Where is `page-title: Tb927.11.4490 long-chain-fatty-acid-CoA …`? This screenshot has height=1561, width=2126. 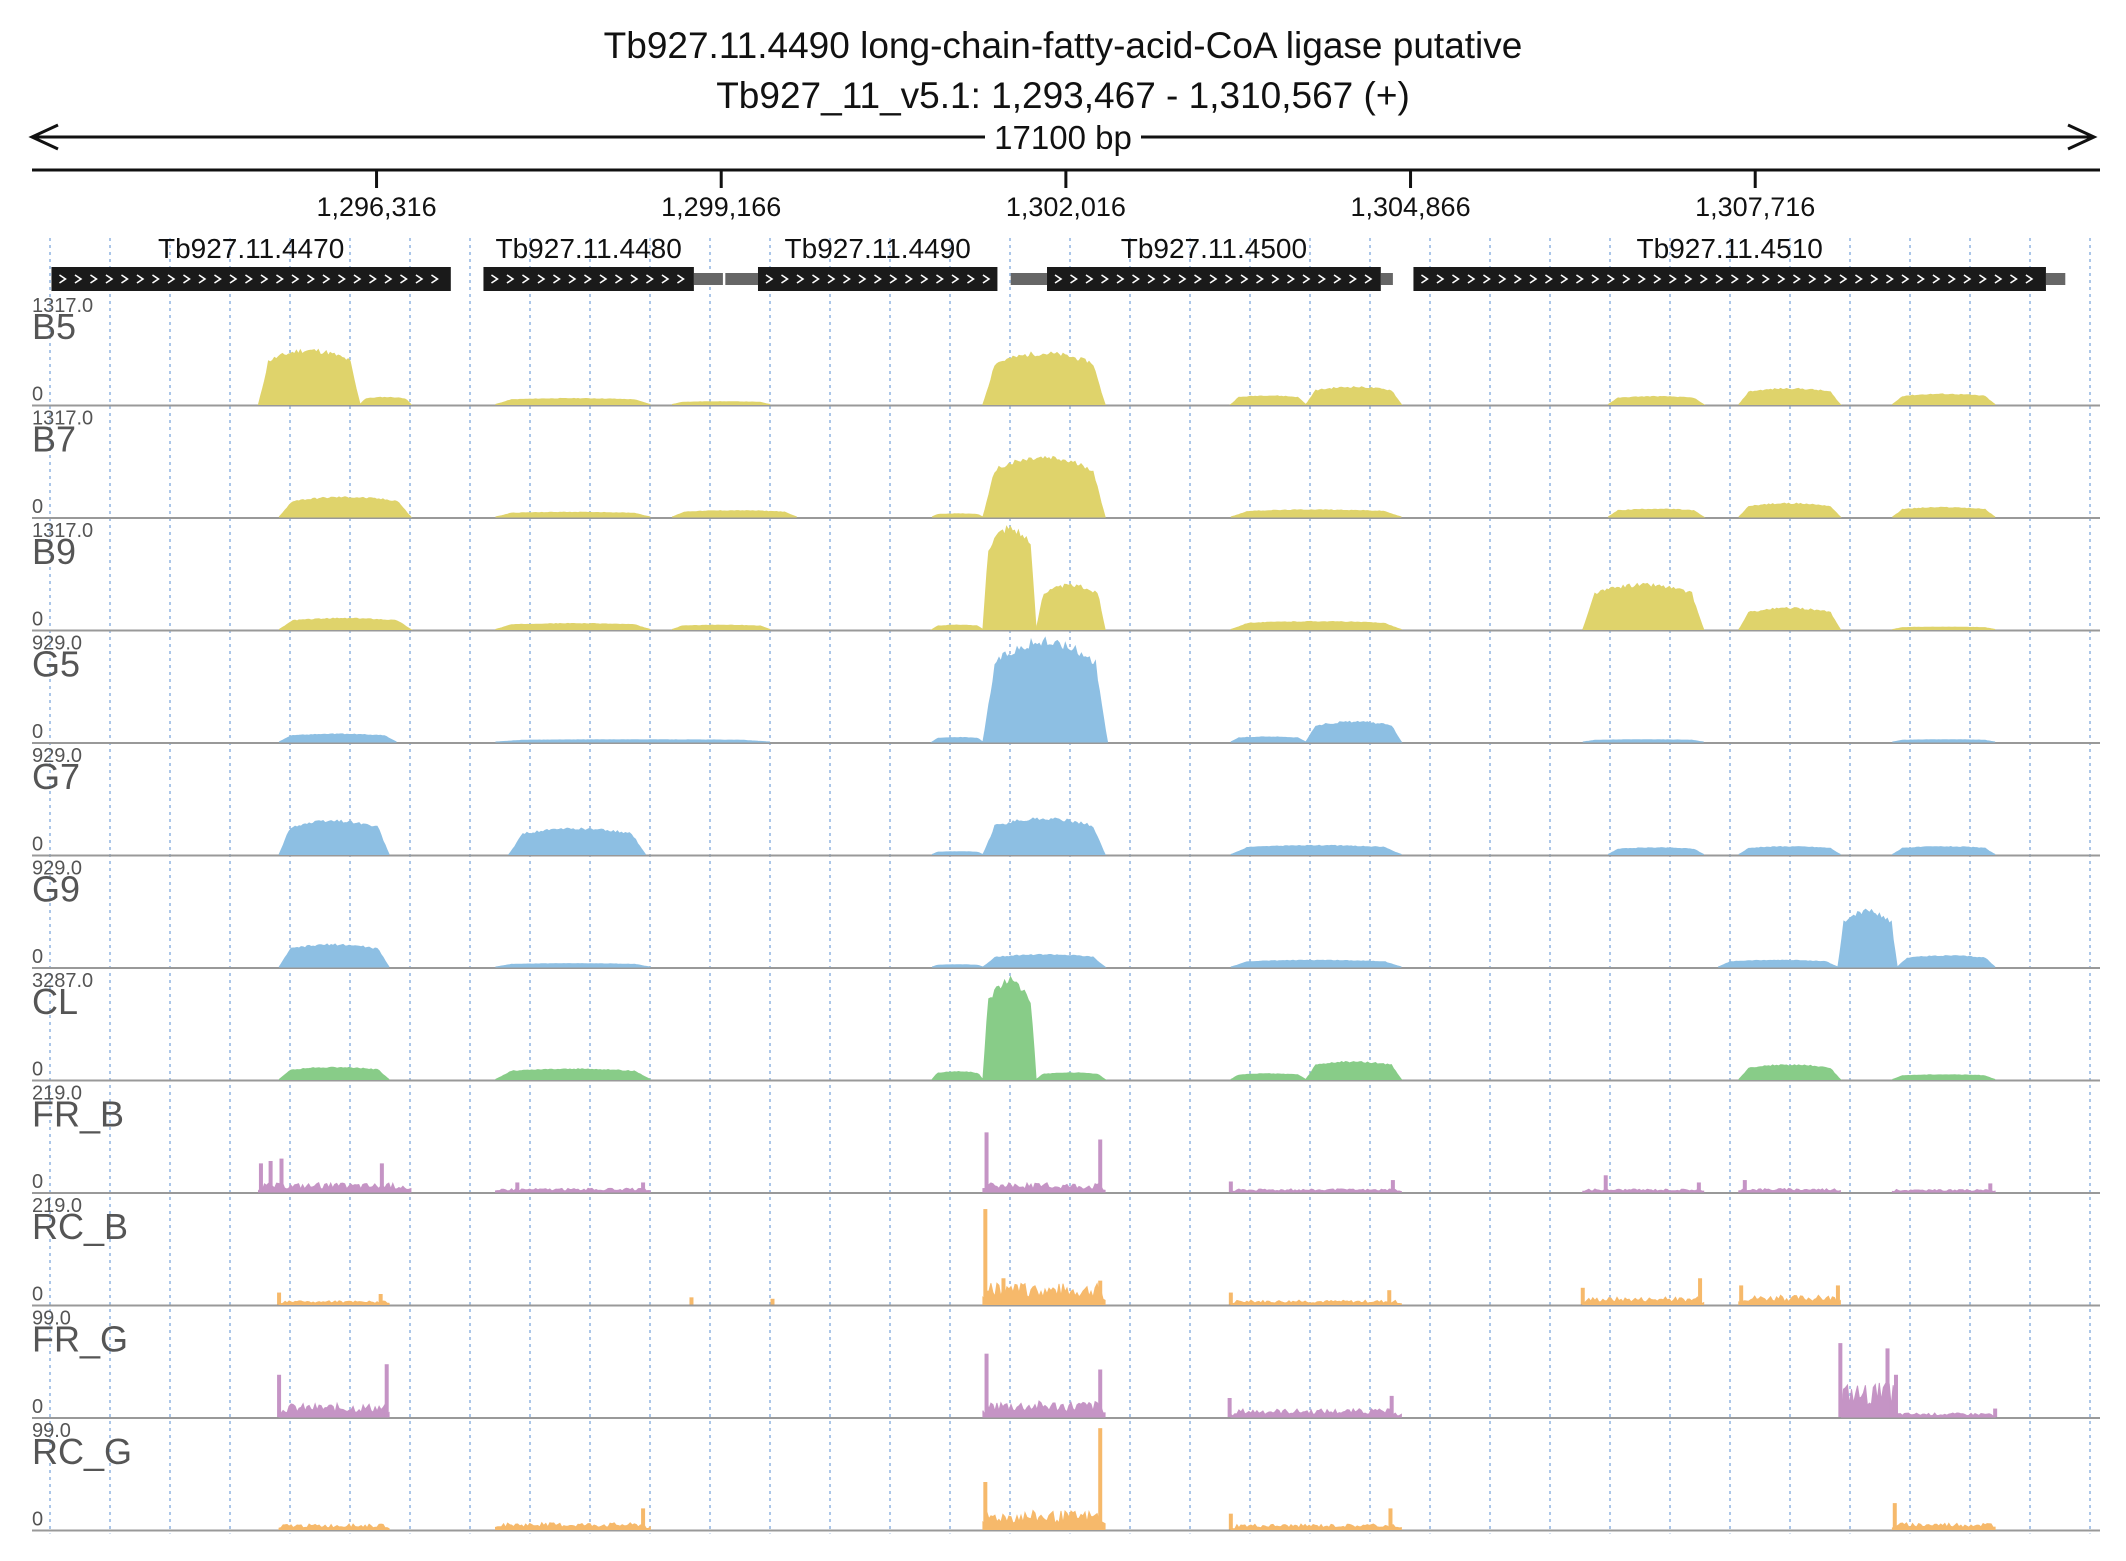 page-title: Tb927.11.4490 long-chain-fatty-acid-CoA … is located at coordinates (1063, 45).